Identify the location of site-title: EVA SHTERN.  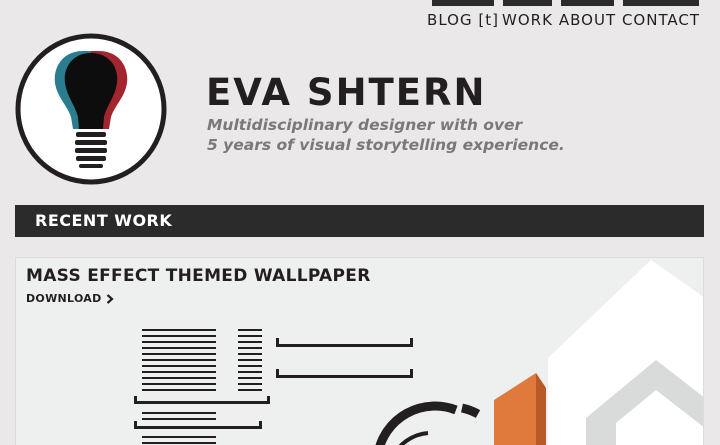
(346, 92).